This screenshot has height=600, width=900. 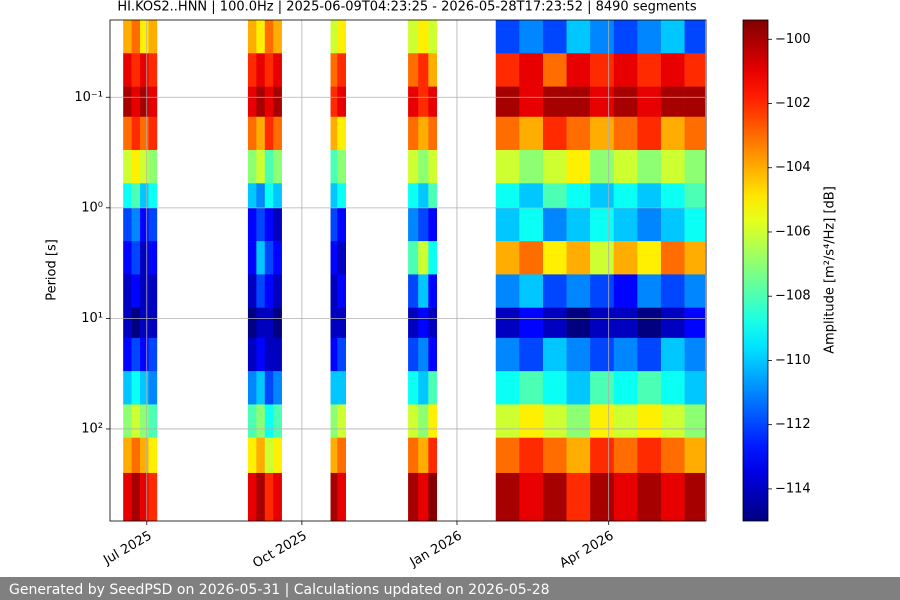 I want to click on y-tick-label: 10⁰, so click(x=92, y=207).